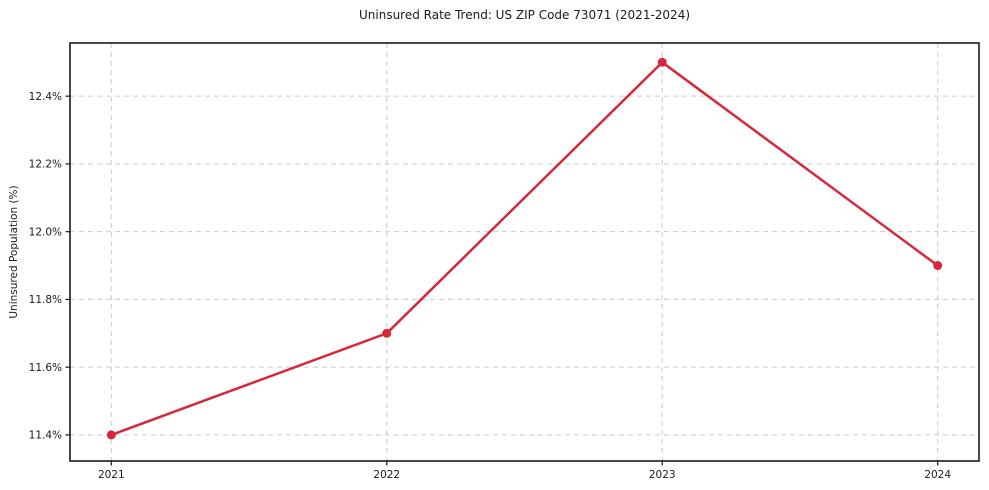 This screenshot has width=989, height=490. What do you see at coordinates (111, 475) in the screenshot?
I see `x-tick-label: 2021` at bounding box center [111, 475].